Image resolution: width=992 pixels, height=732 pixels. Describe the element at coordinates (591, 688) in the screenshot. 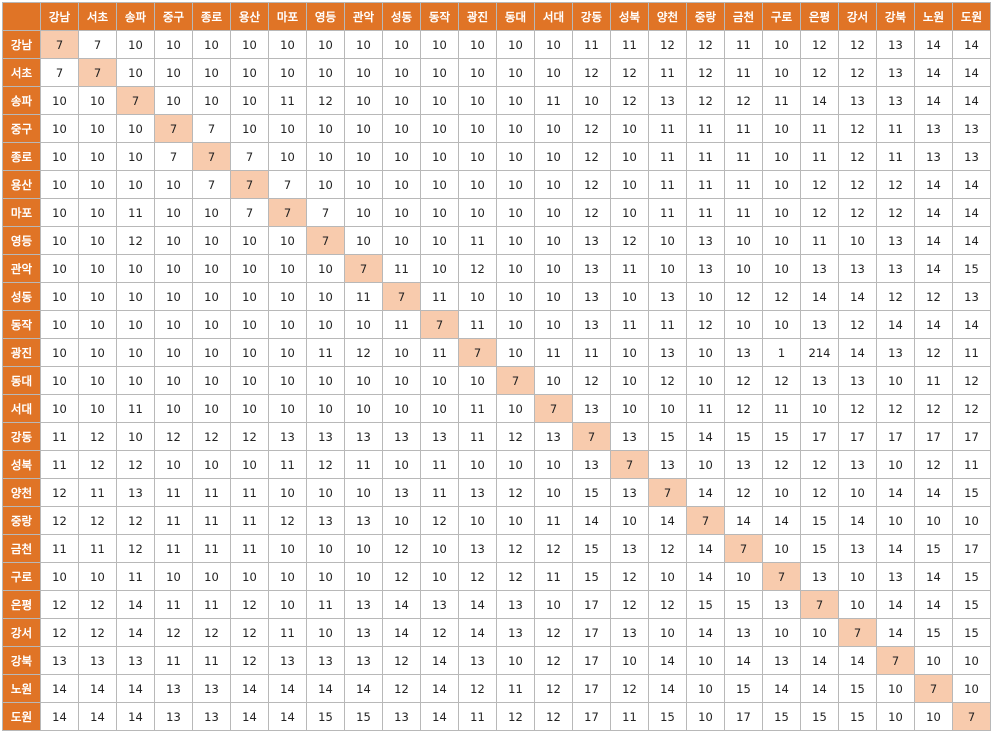

I see `matrix-cell: 17` at that location.